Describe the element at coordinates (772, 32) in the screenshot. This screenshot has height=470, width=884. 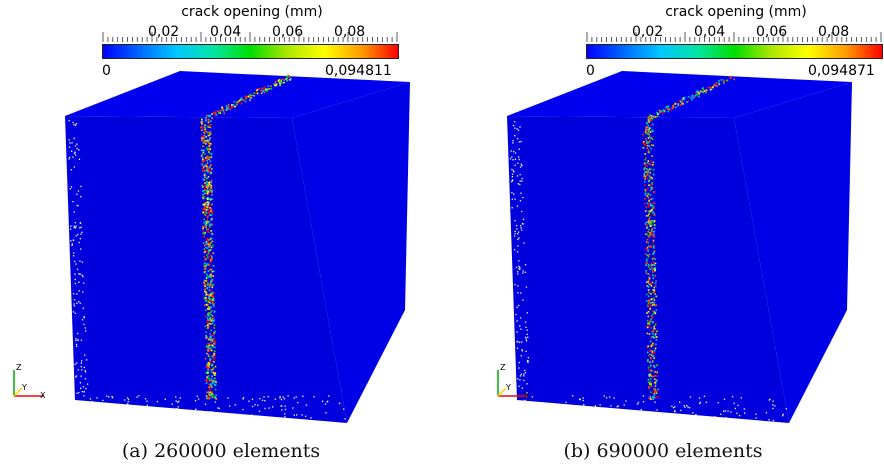
I see `colorbar-tick-label: 0,06` at that location.